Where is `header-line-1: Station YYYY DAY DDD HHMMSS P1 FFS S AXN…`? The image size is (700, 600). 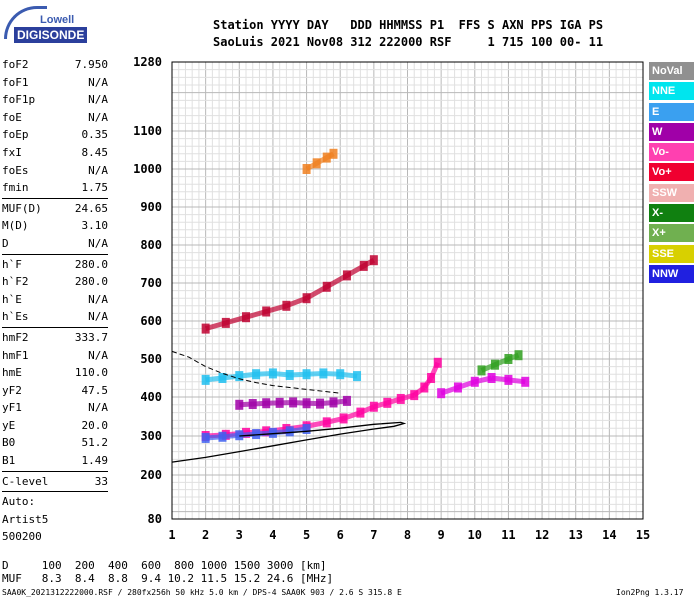 header-line-1: Station YYYY DAY DDD HHMMSS P1 FFS S AXN… is located at coordinates (408, 25).